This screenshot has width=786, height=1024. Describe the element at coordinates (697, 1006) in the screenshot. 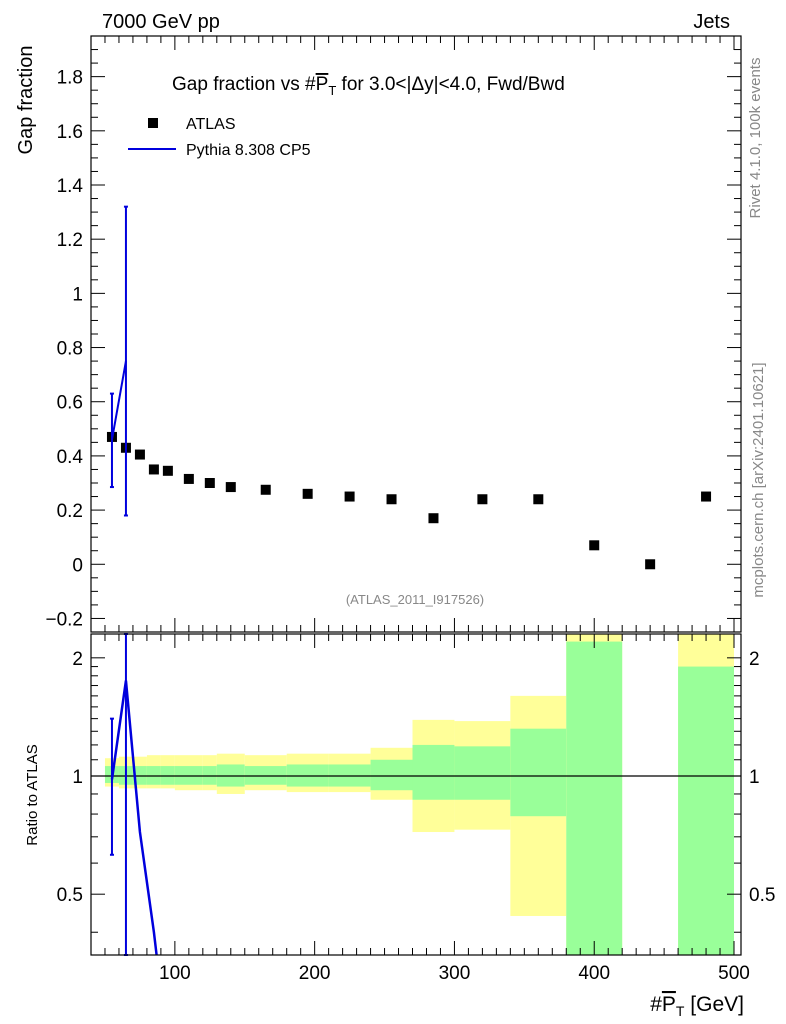

I see `x-axis-label: #PT [GeV]` at that location.